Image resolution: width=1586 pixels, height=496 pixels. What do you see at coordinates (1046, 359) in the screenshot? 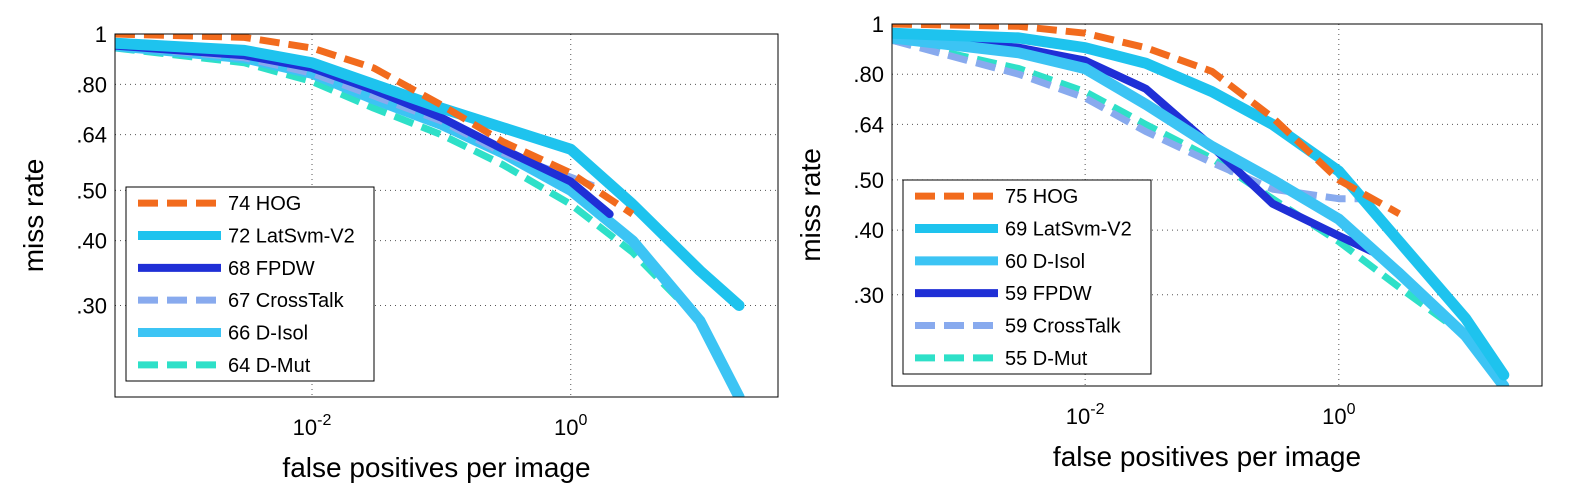
I see `legend-entry: 55 D-Mut` at bounding box center [1046, 359].